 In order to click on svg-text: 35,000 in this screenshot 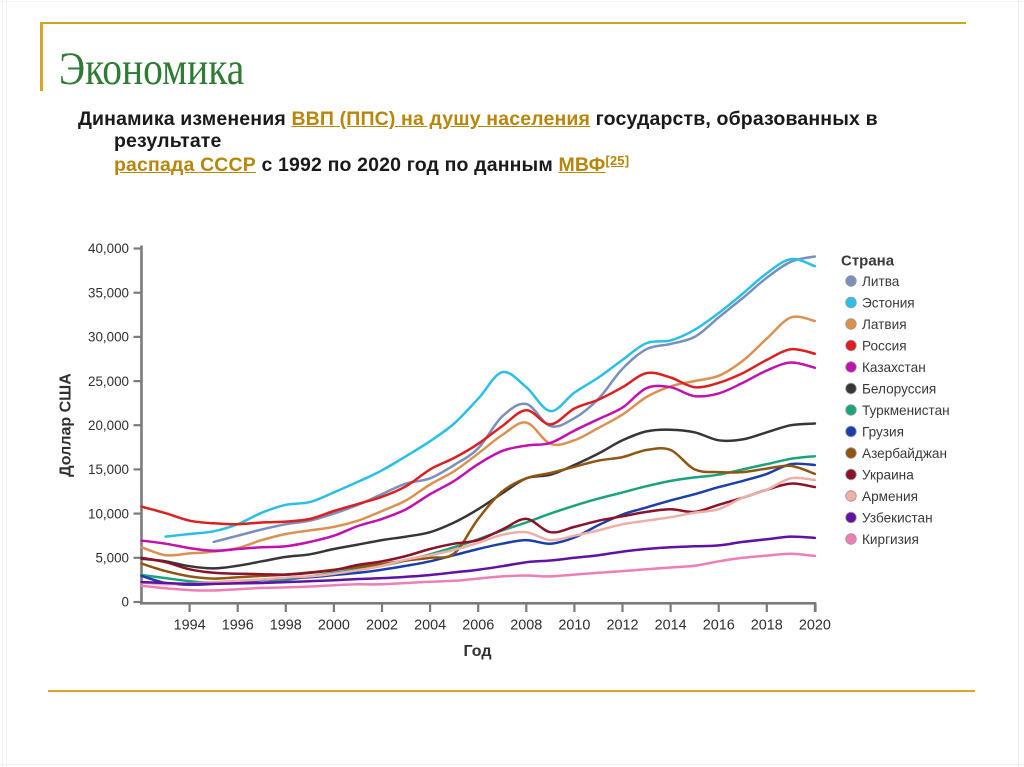, I will do `click(108, 292)`.